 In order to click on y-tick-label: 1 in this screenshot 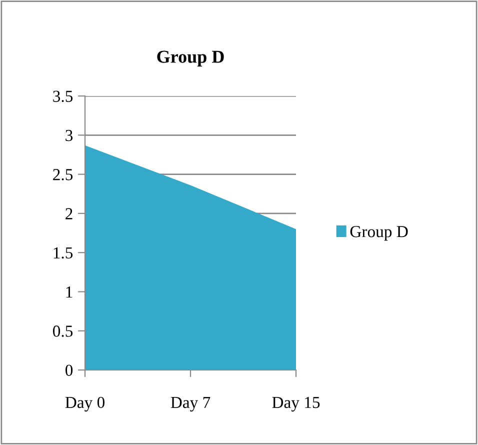, I will do `click(69, 292)`.